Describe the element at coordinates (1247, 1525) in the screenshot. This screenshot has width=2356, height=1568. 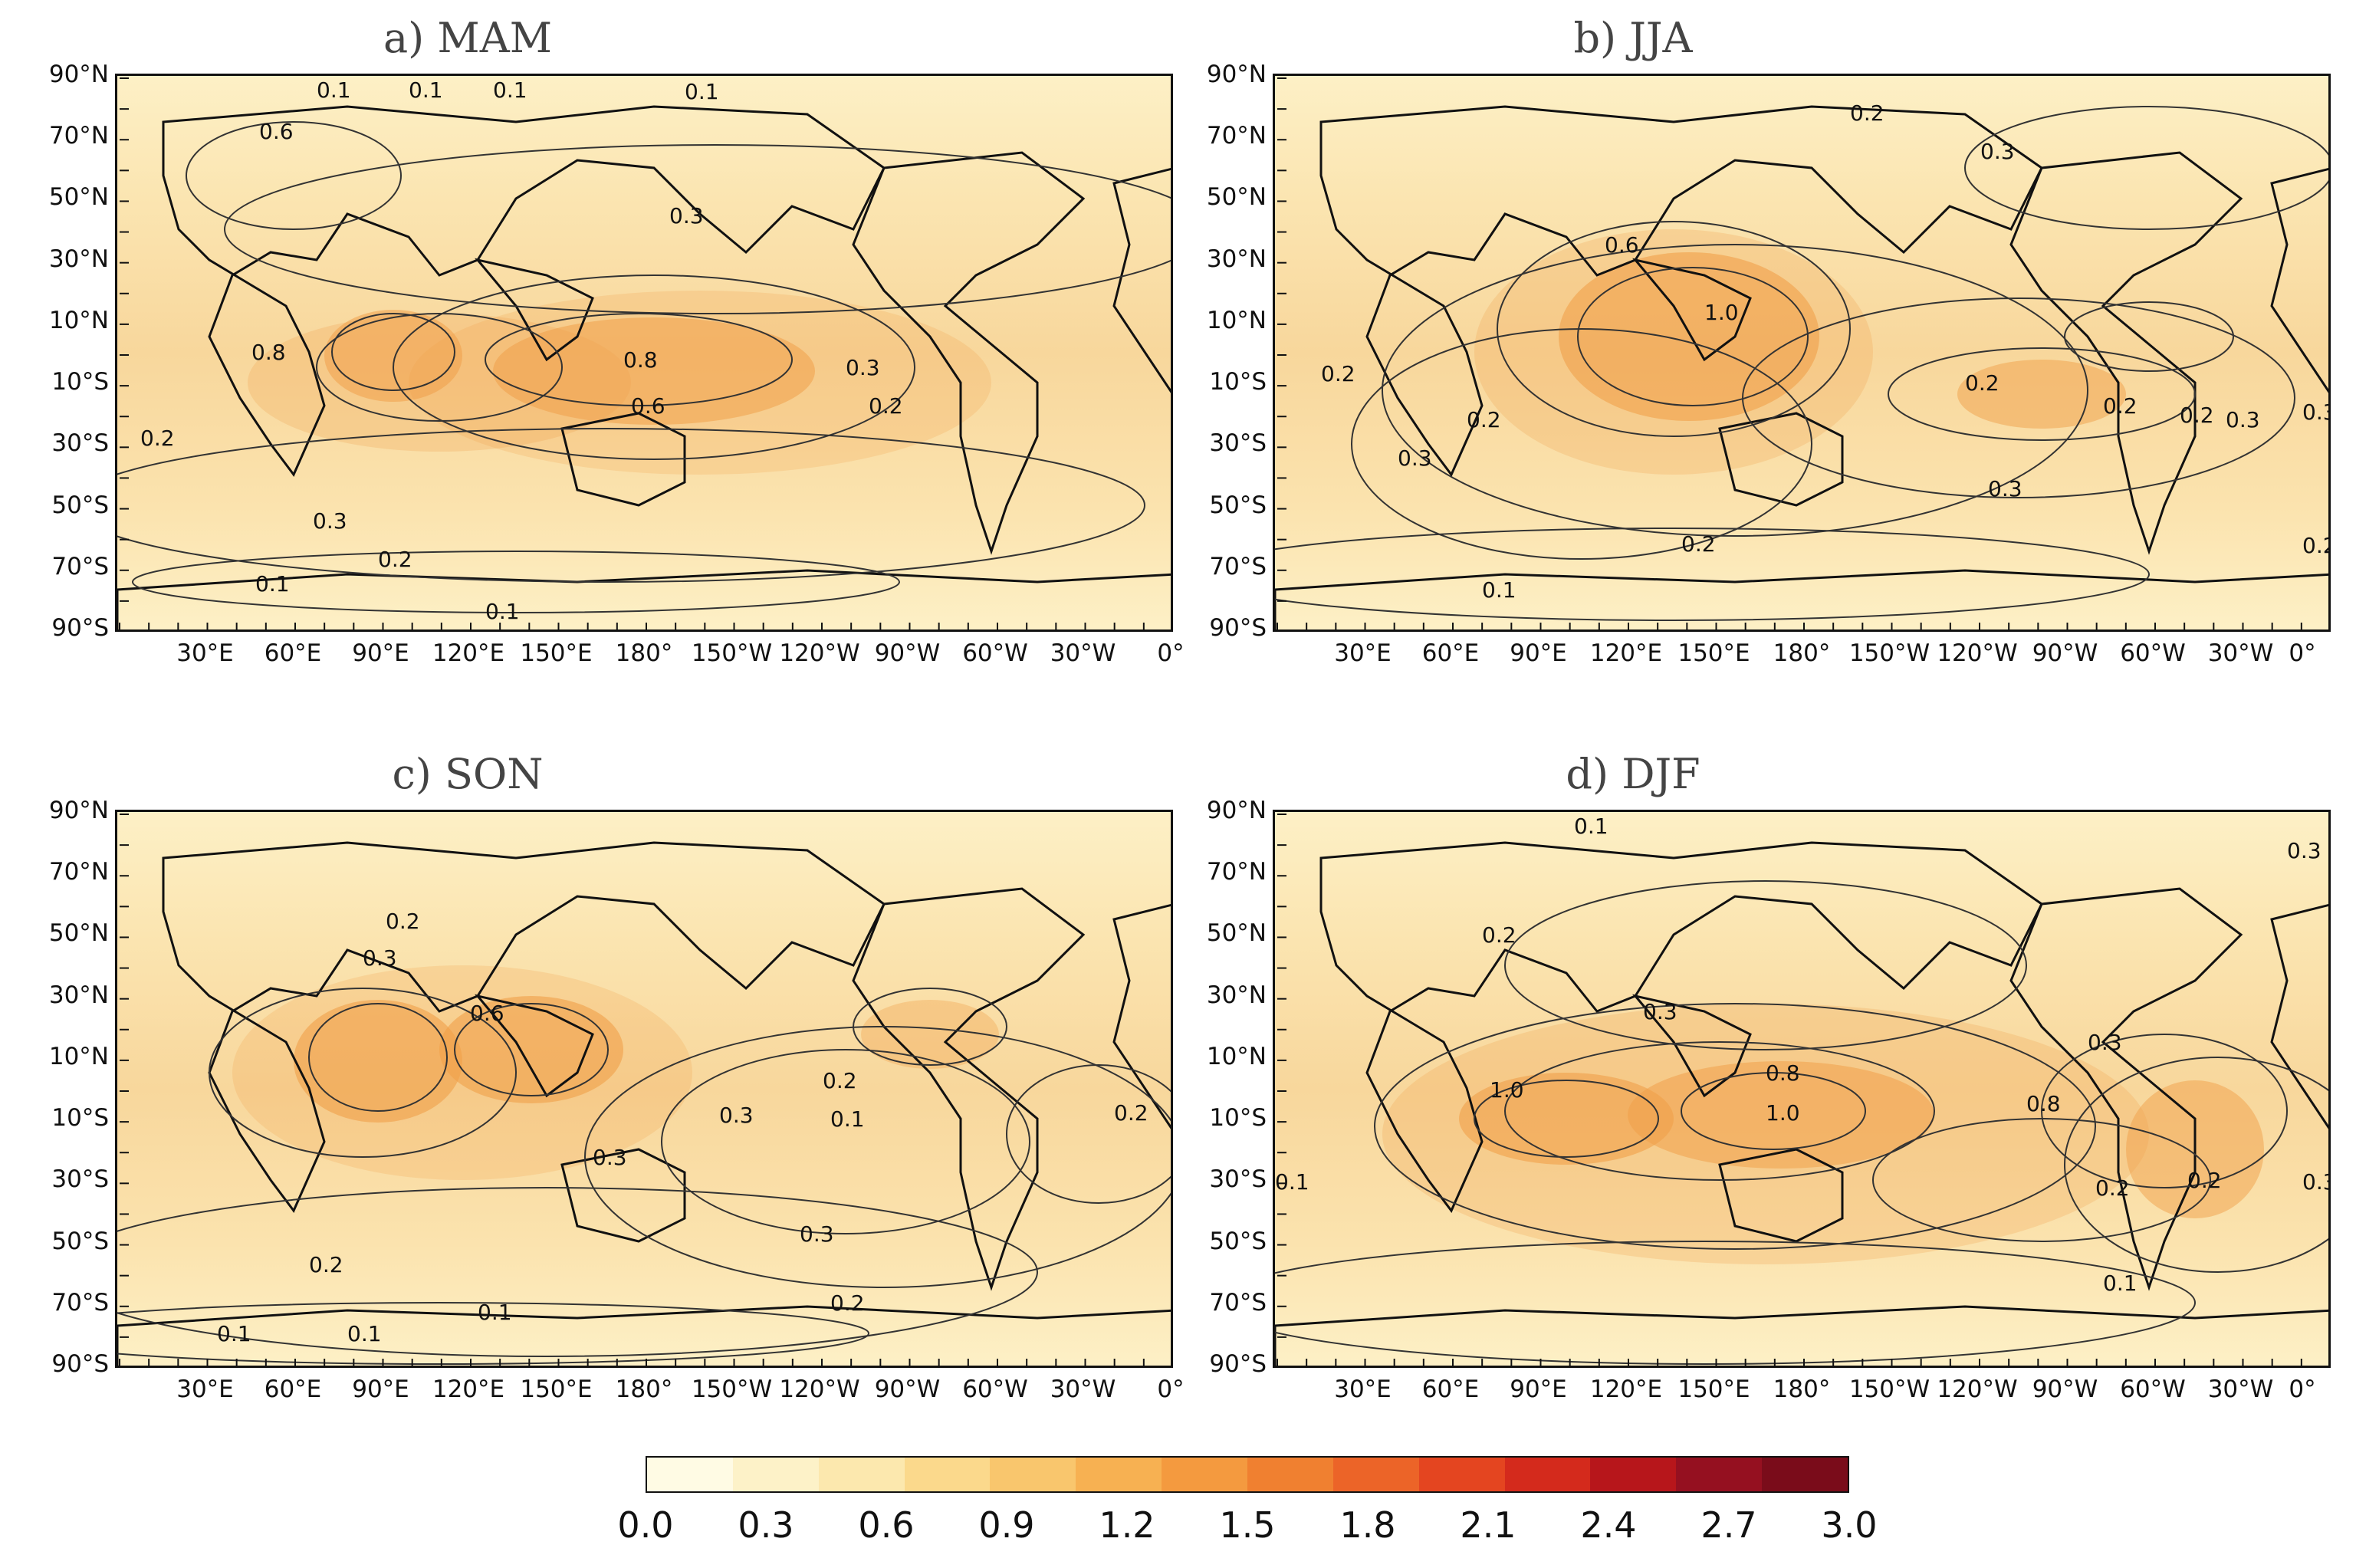
I see `colorbar-tick-label: 1.5` at that location.